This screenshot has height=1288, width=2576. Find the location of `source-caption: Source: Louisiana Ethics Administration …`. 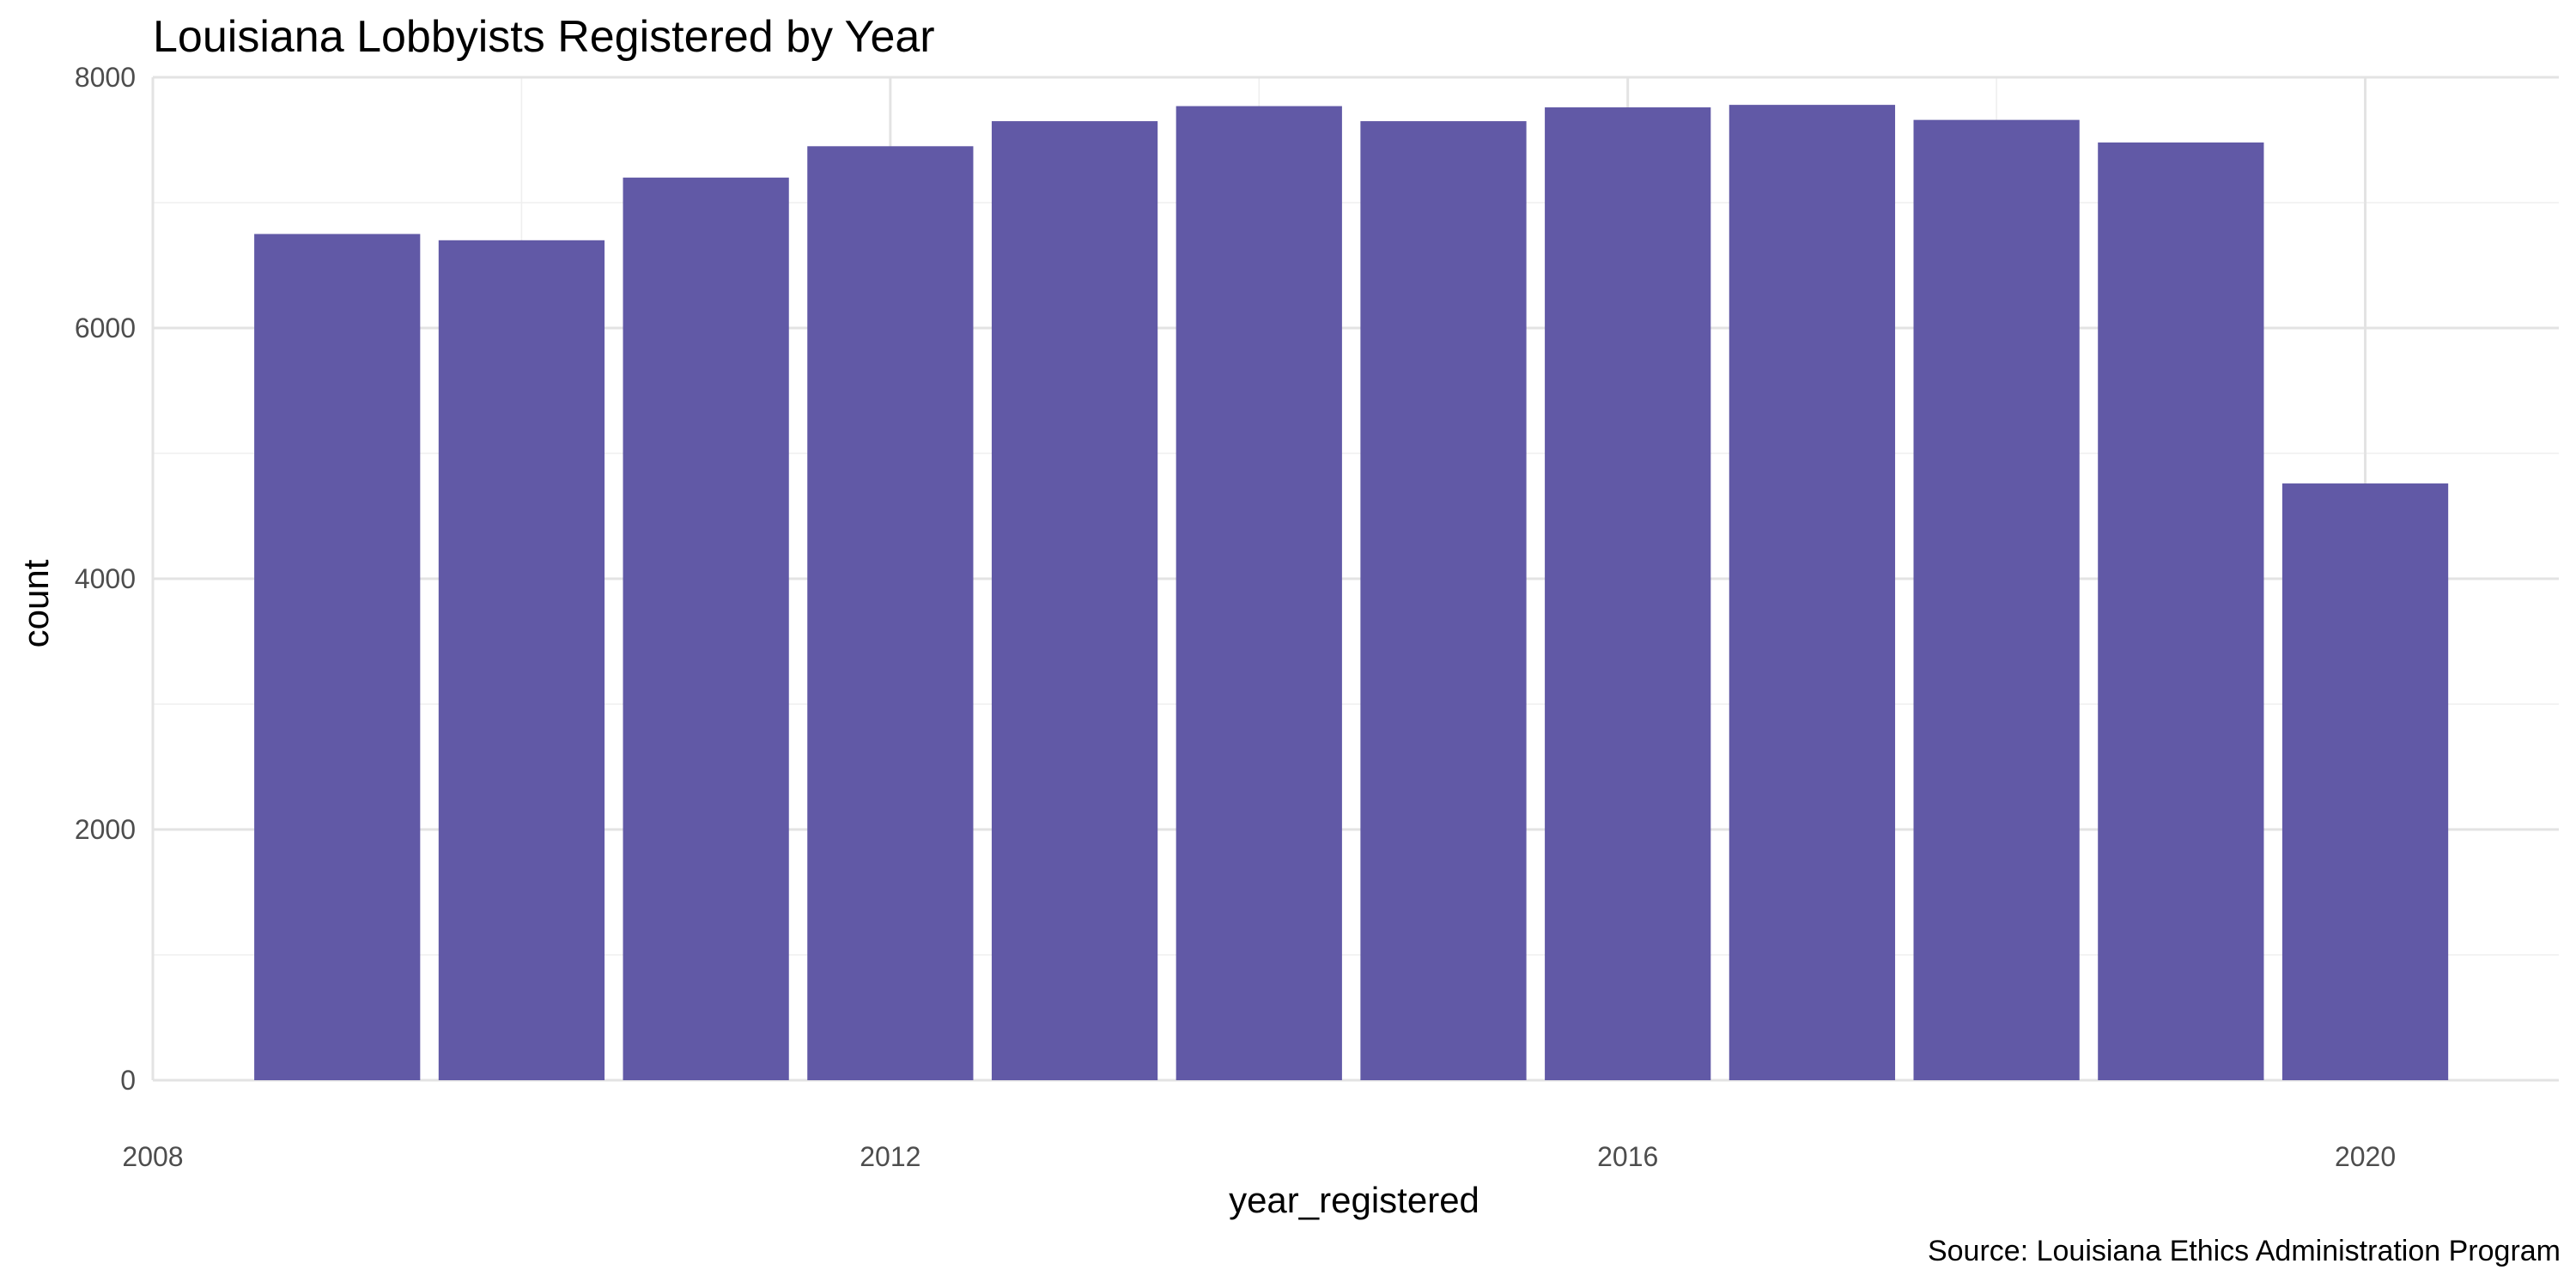

source-caption: Source: Louisiana Ethics Administration … is located at coordinates (2244, 1251).